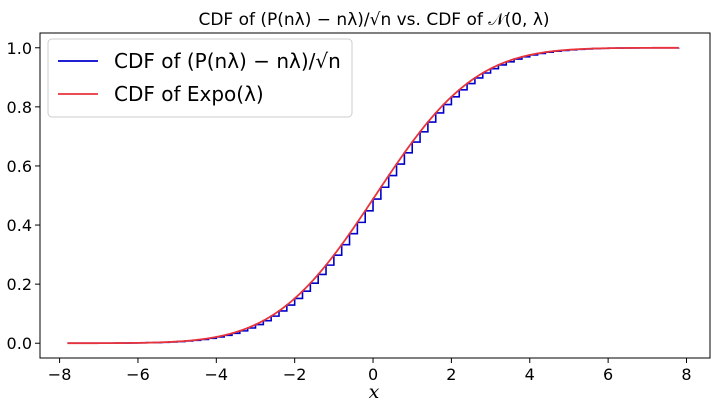 The width and height of the screenshot is (716, 408). Describe the element at coordinates (19, 166) in the screenshot. I see `y-tick-label: 0.6` at that location.